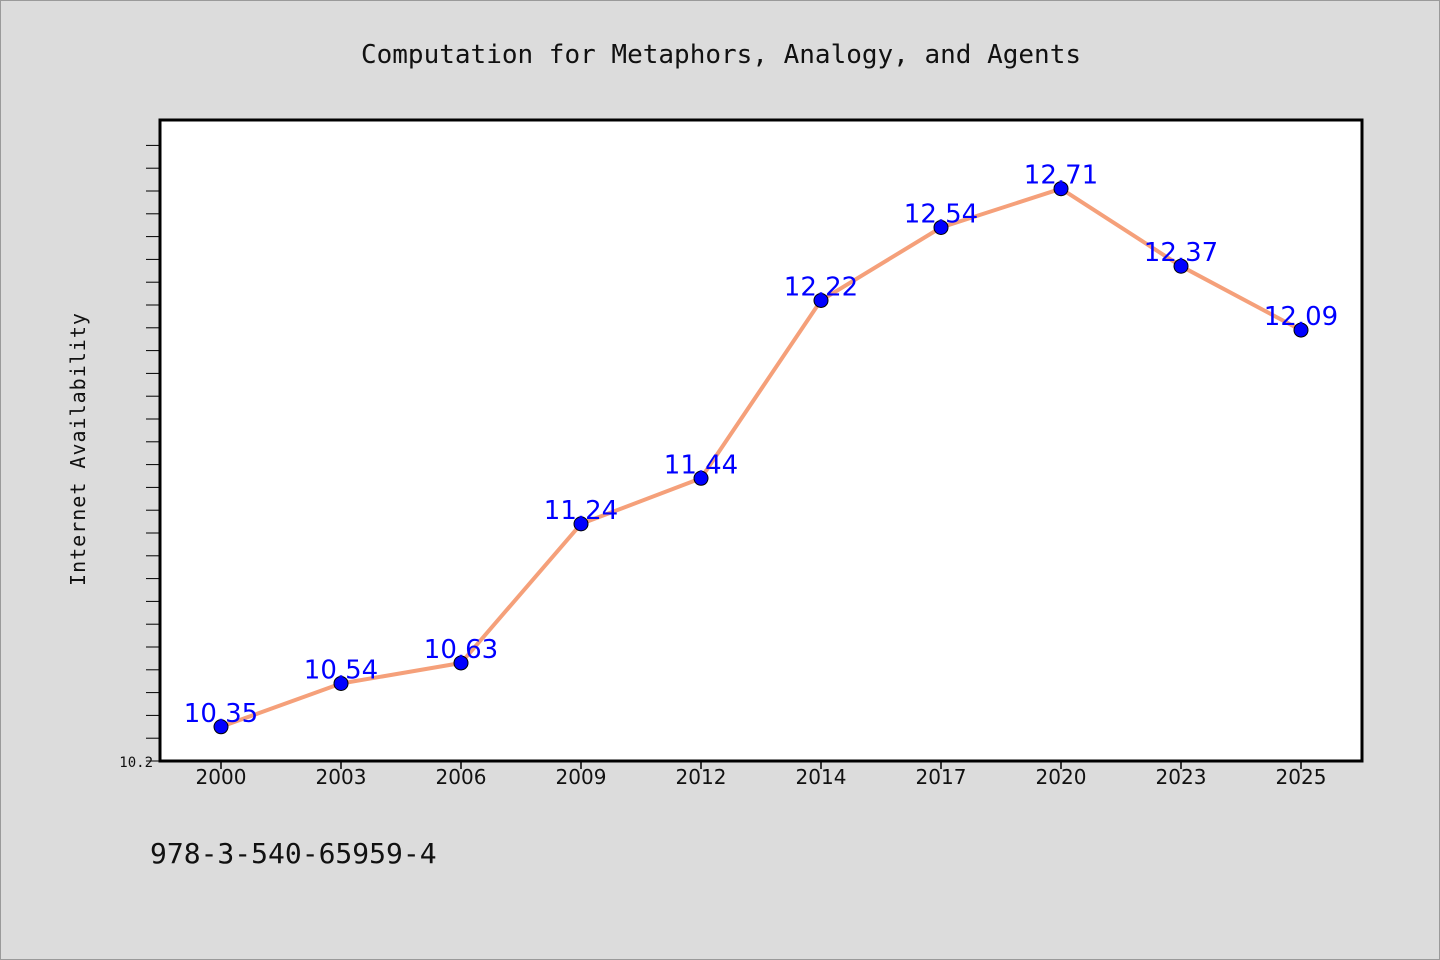 This screenshot has height=960, width=1440. I want to click on x-tick-label: 2023, so click(1181, 777).